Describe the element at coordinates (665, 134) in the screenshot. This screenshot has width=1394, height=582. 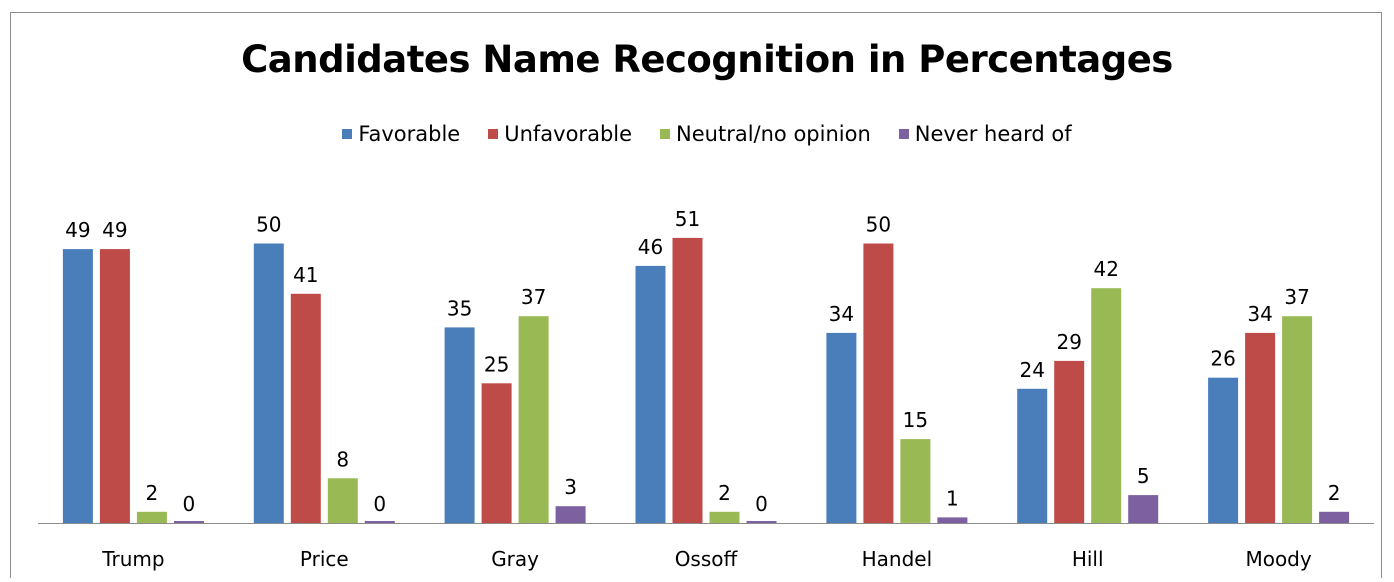
I see `legend-swatch-neutral` at that location.